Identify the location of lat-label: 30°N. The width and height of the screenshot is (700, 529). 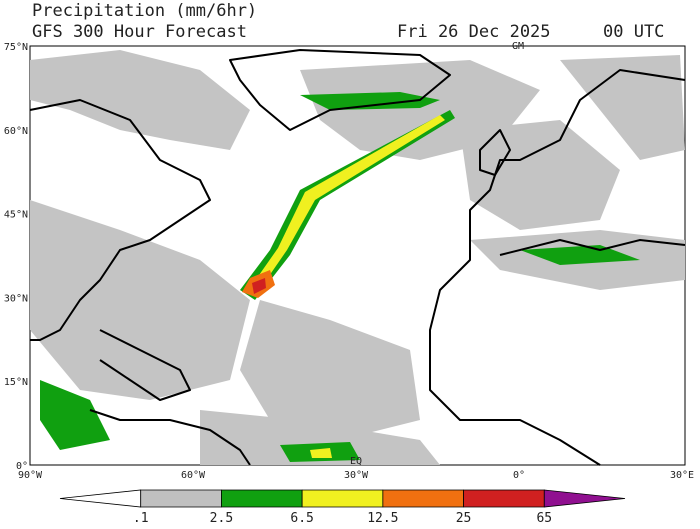
(16, 298).